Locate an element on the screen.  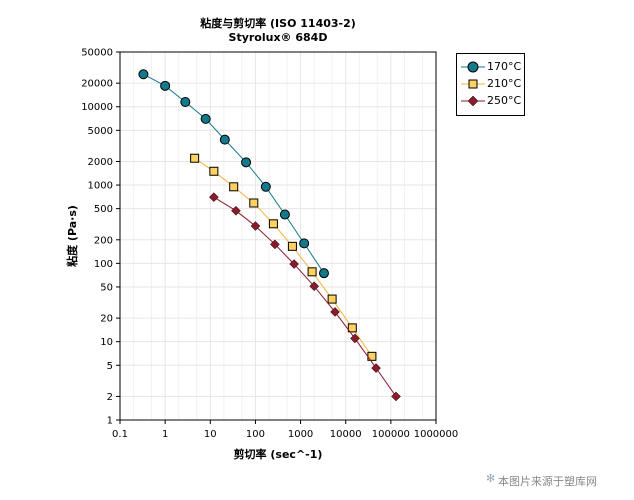
y-tick-label: 200 is located at coordinates (103, 240).